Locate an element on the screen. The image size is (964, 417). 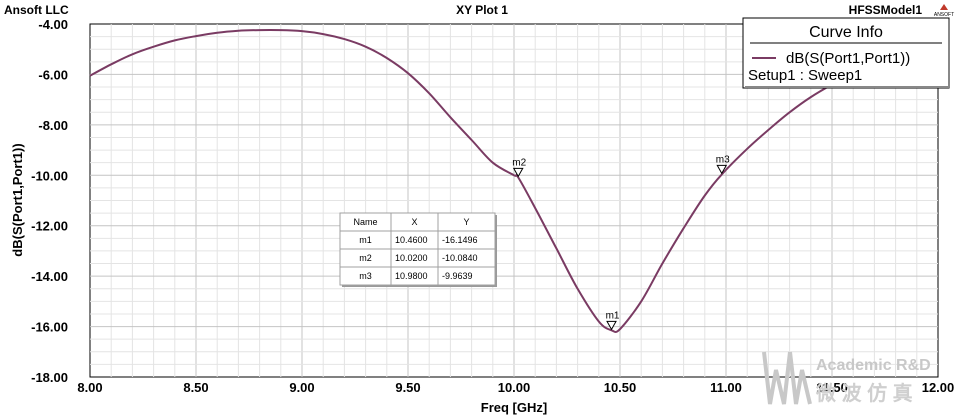
y-tick-label: -4.00 is located at coordinates (53, 24).